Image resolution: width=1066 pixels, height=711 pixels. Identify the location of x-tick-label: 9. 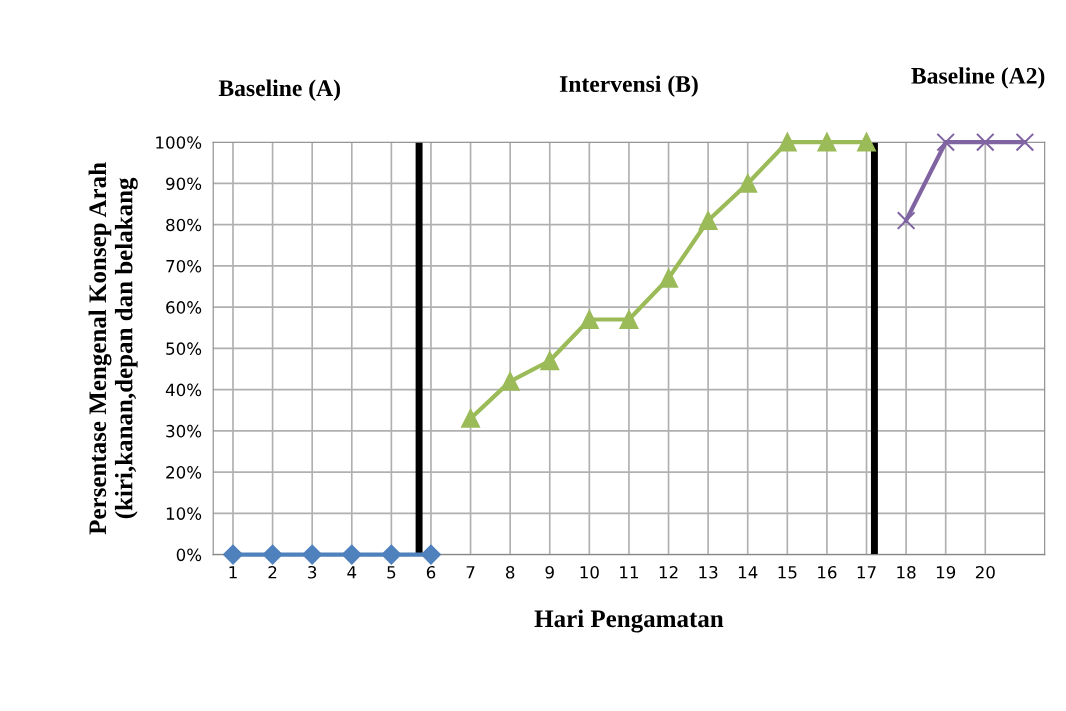
(549, 572).